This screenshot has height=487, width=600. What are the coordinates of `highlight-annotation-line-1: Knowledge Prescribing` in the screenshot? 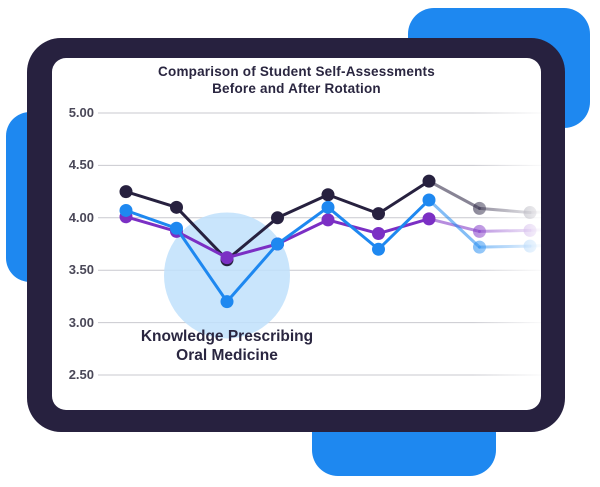 It's located at (227, 336).